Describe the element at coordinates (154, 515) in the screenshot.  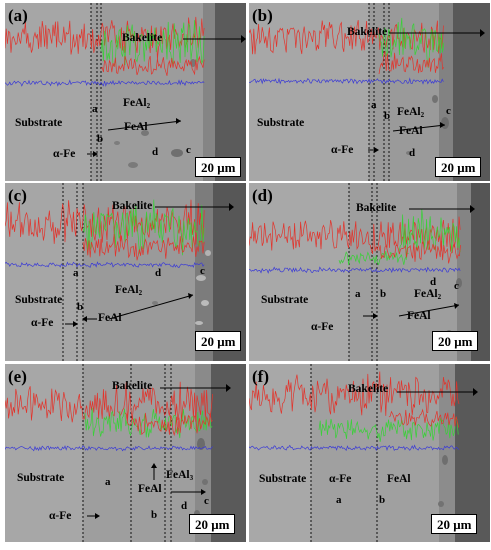
I see `panel-e-point-b: b` at that location.